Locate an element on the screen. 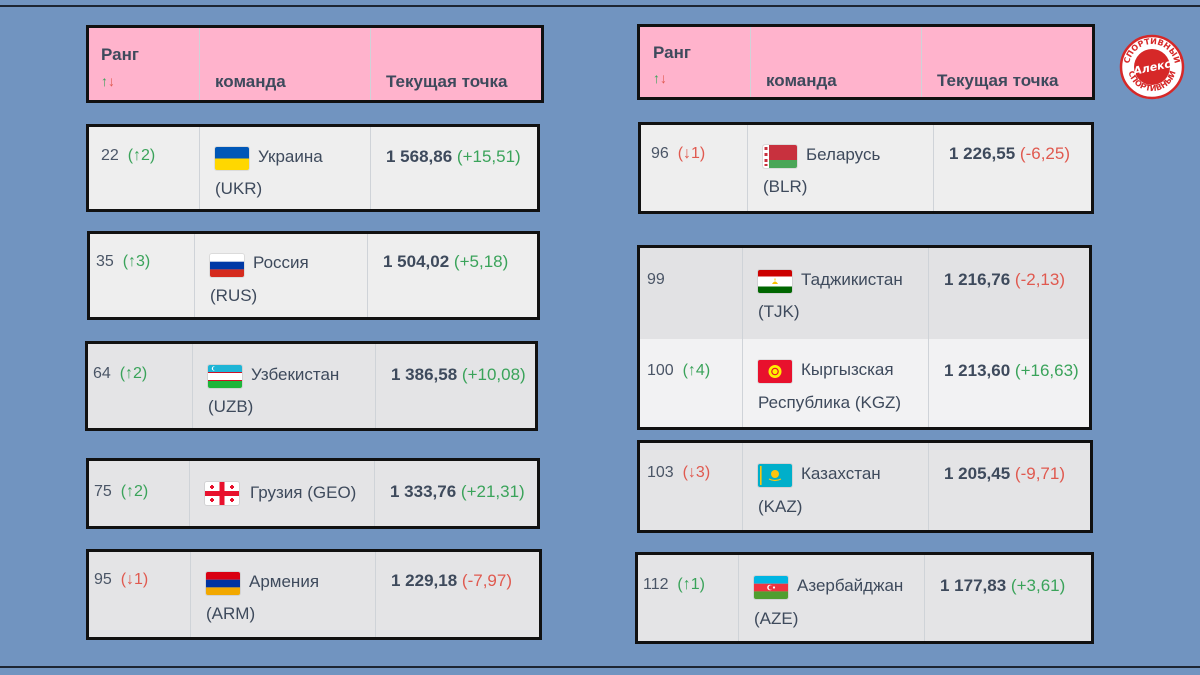 The width and height of the screenshot is (1200, 675). points-value: 1 213,60 (+16,63) is located at coordinates (1011, 370).